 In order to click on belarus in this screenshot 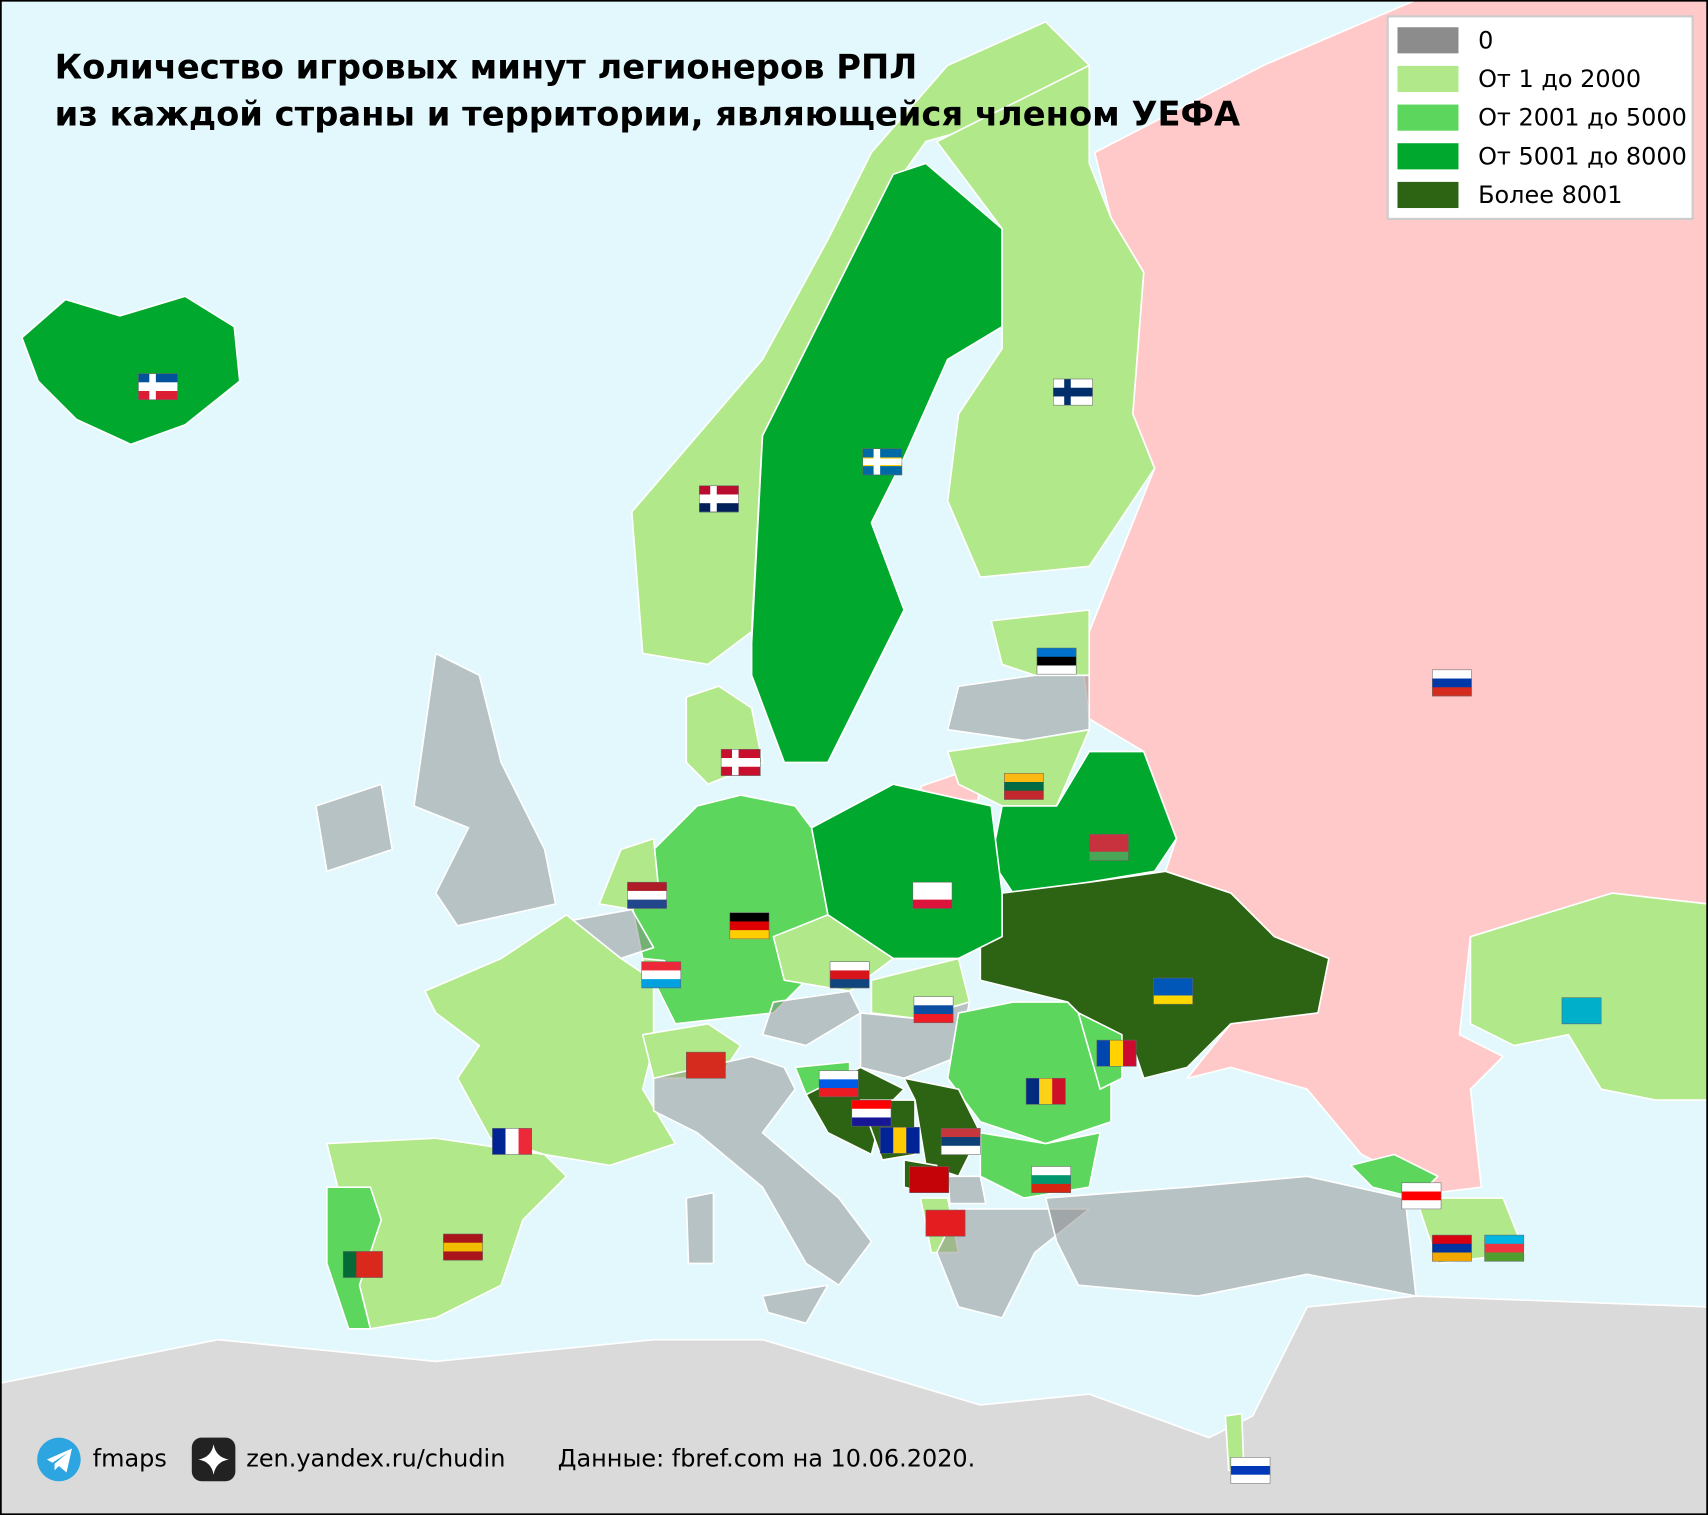, I will do `click(1084, 822)`.